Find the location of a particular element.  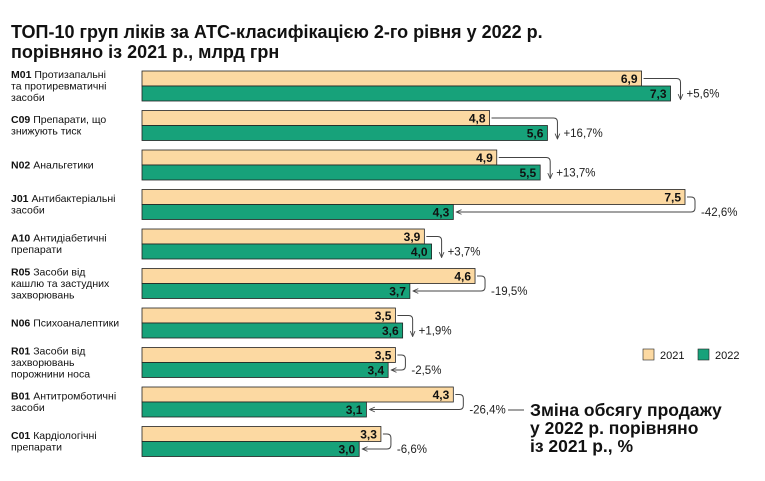

category-label: A10 Антидіабетичні is located at coordinates (59, 239).